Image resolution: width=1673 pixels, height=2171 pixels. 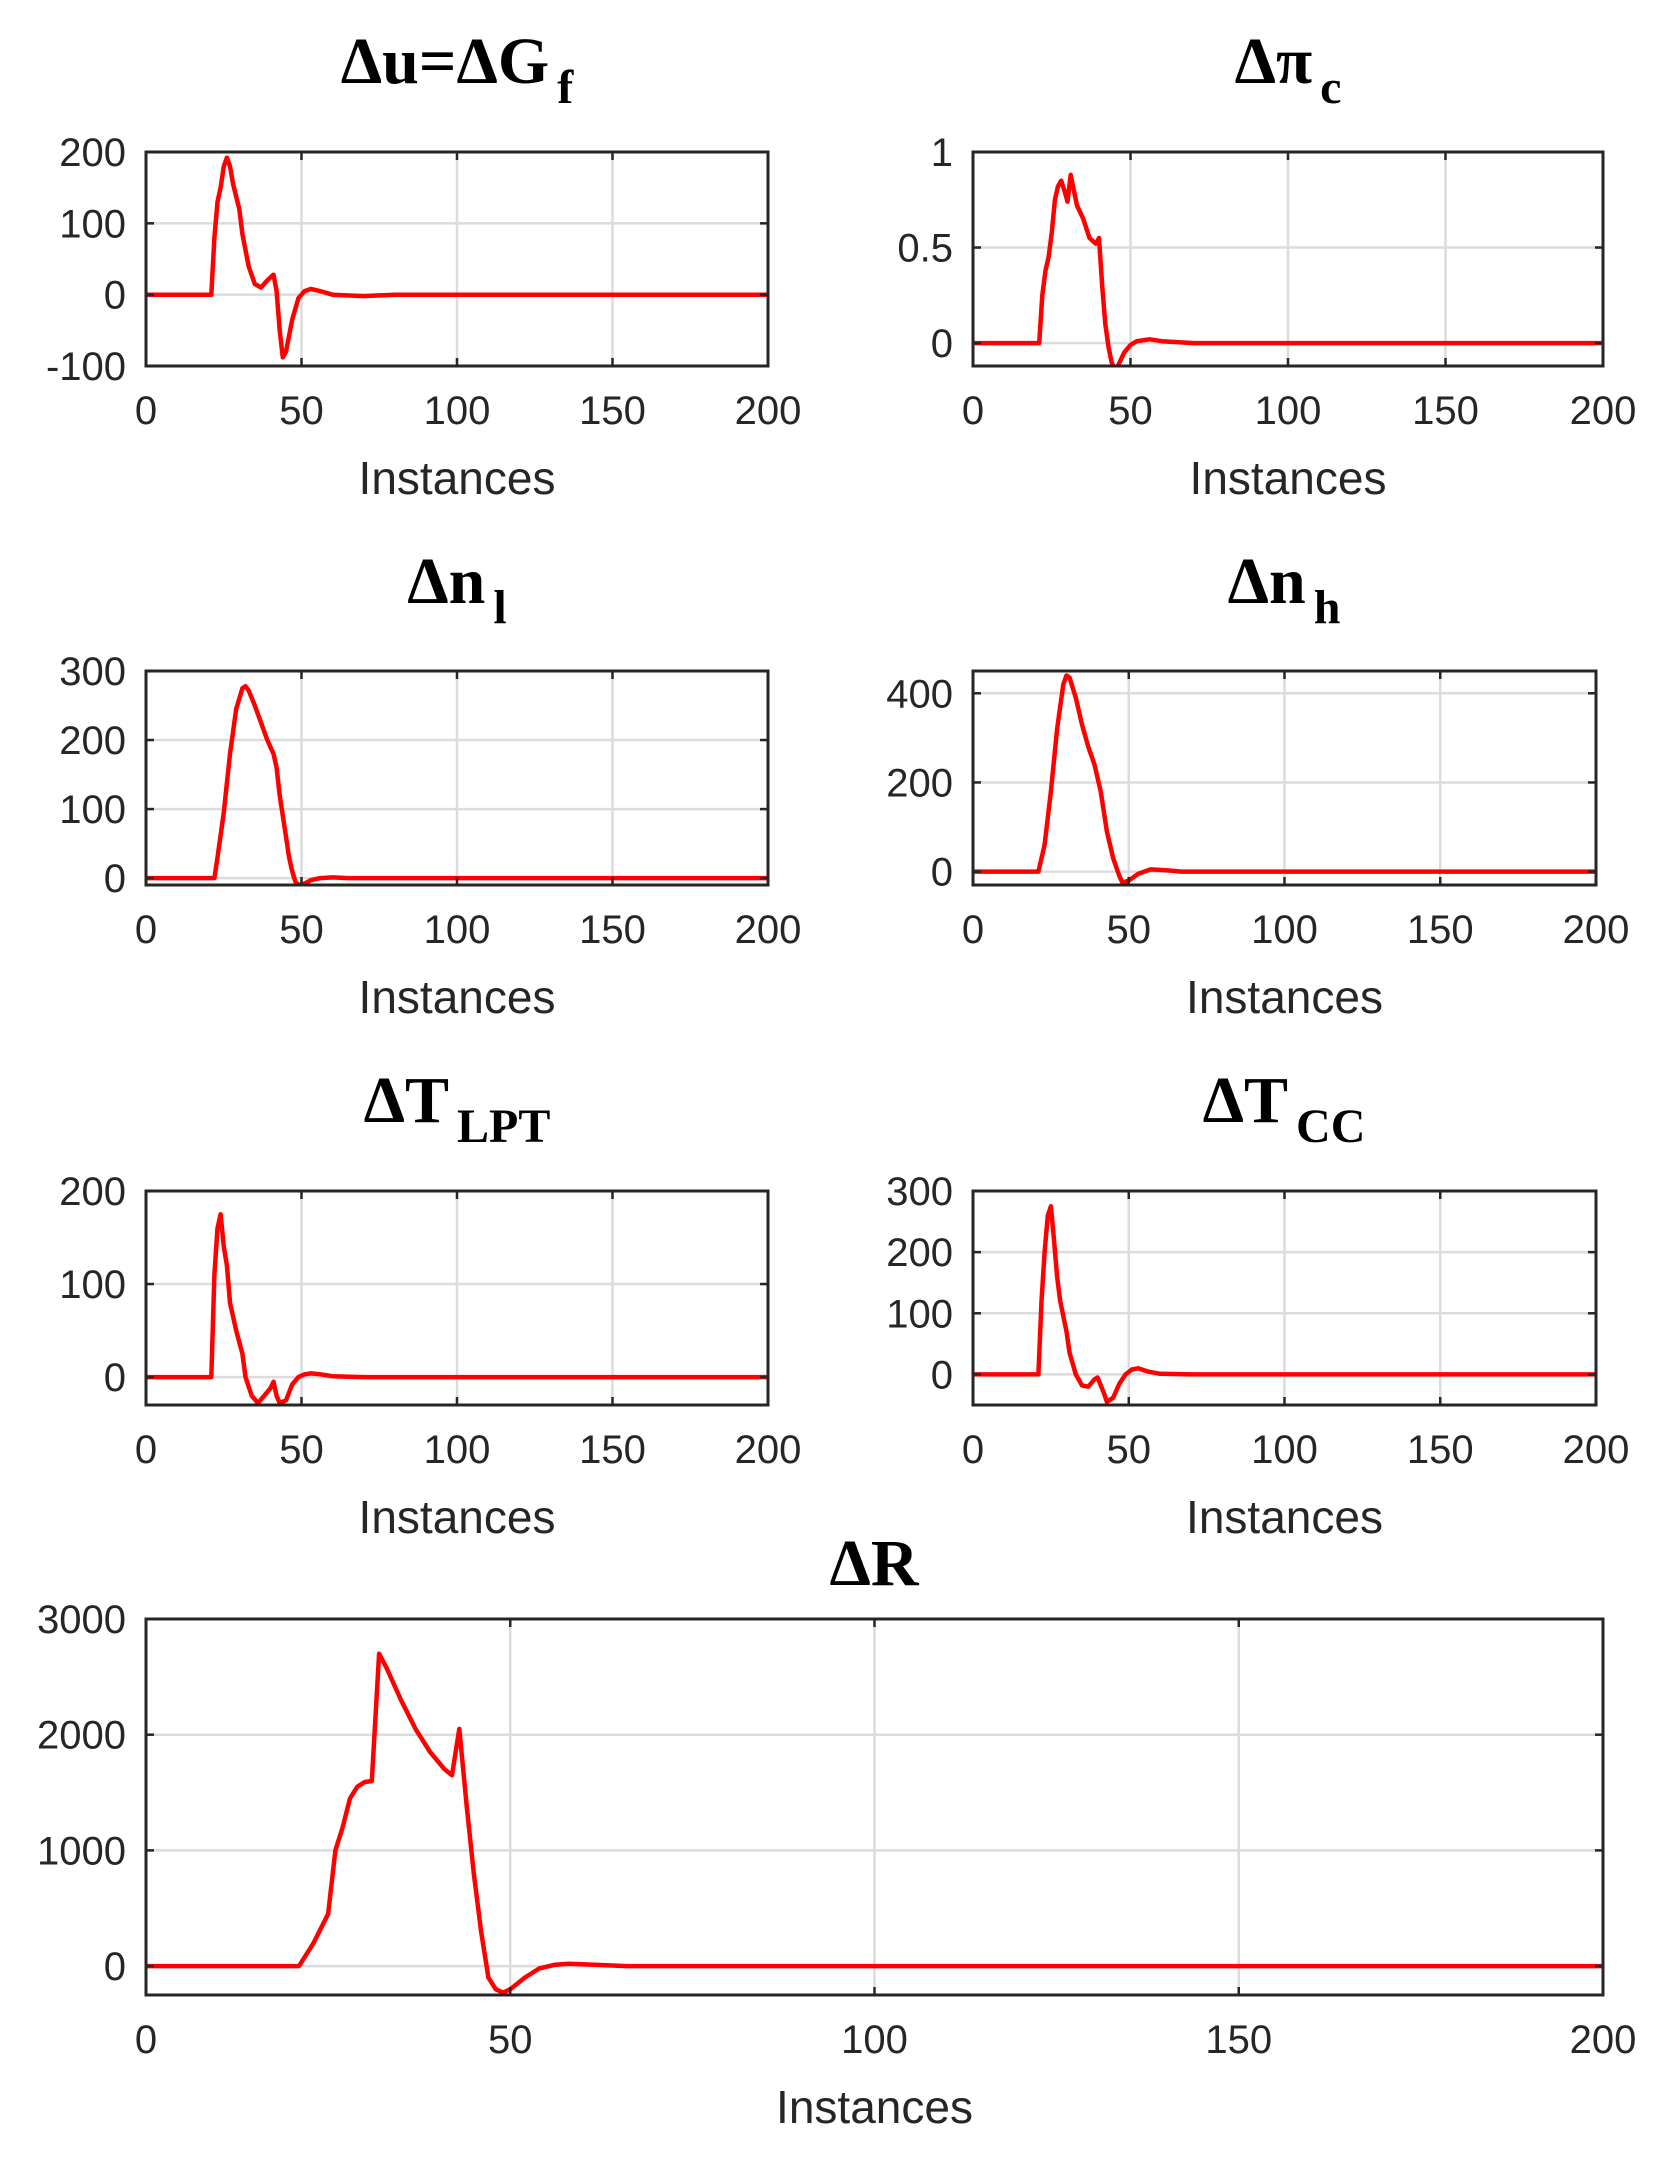 I want to click on chart-title: ΔT CC, so click(x=1284, y=1108).